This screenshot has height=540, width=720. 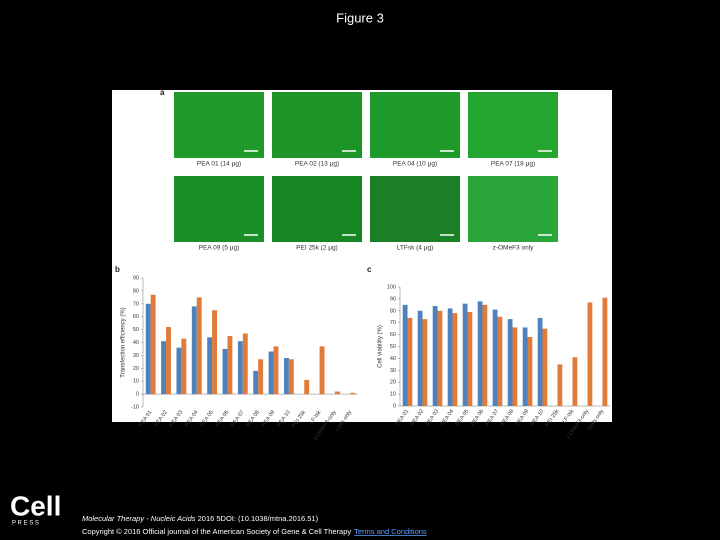 I want to click on terms-link: Terms and Conditions, so click(x=390, y=531).